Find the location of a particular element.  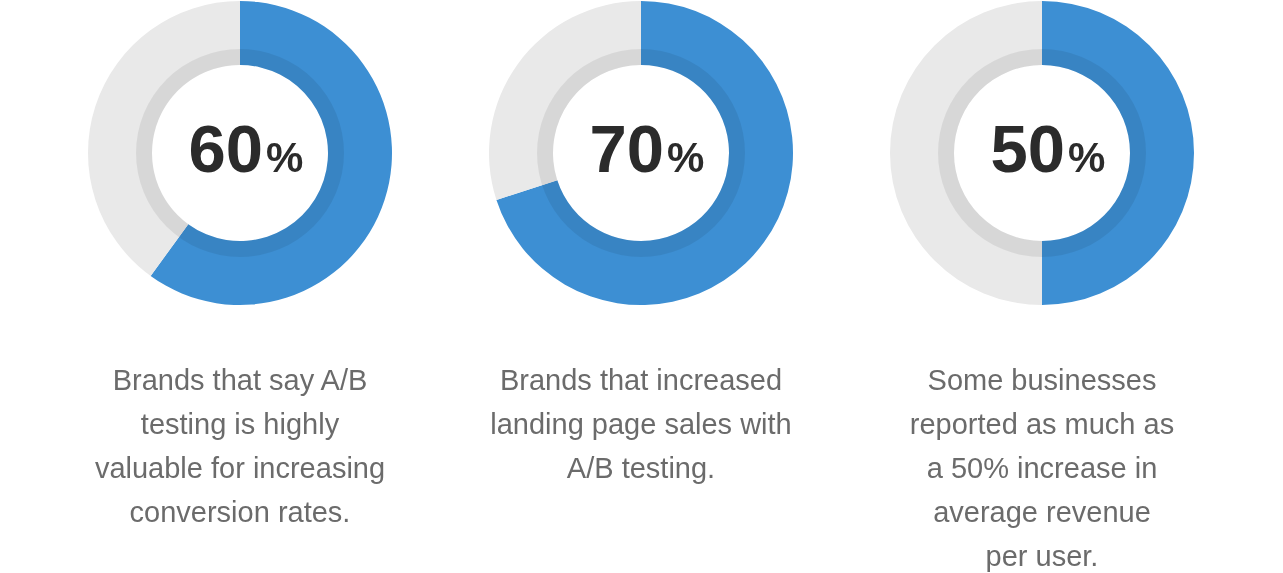

text: Brands that increased landing page sales with A/B testing. is located at coordinates (641, 424).